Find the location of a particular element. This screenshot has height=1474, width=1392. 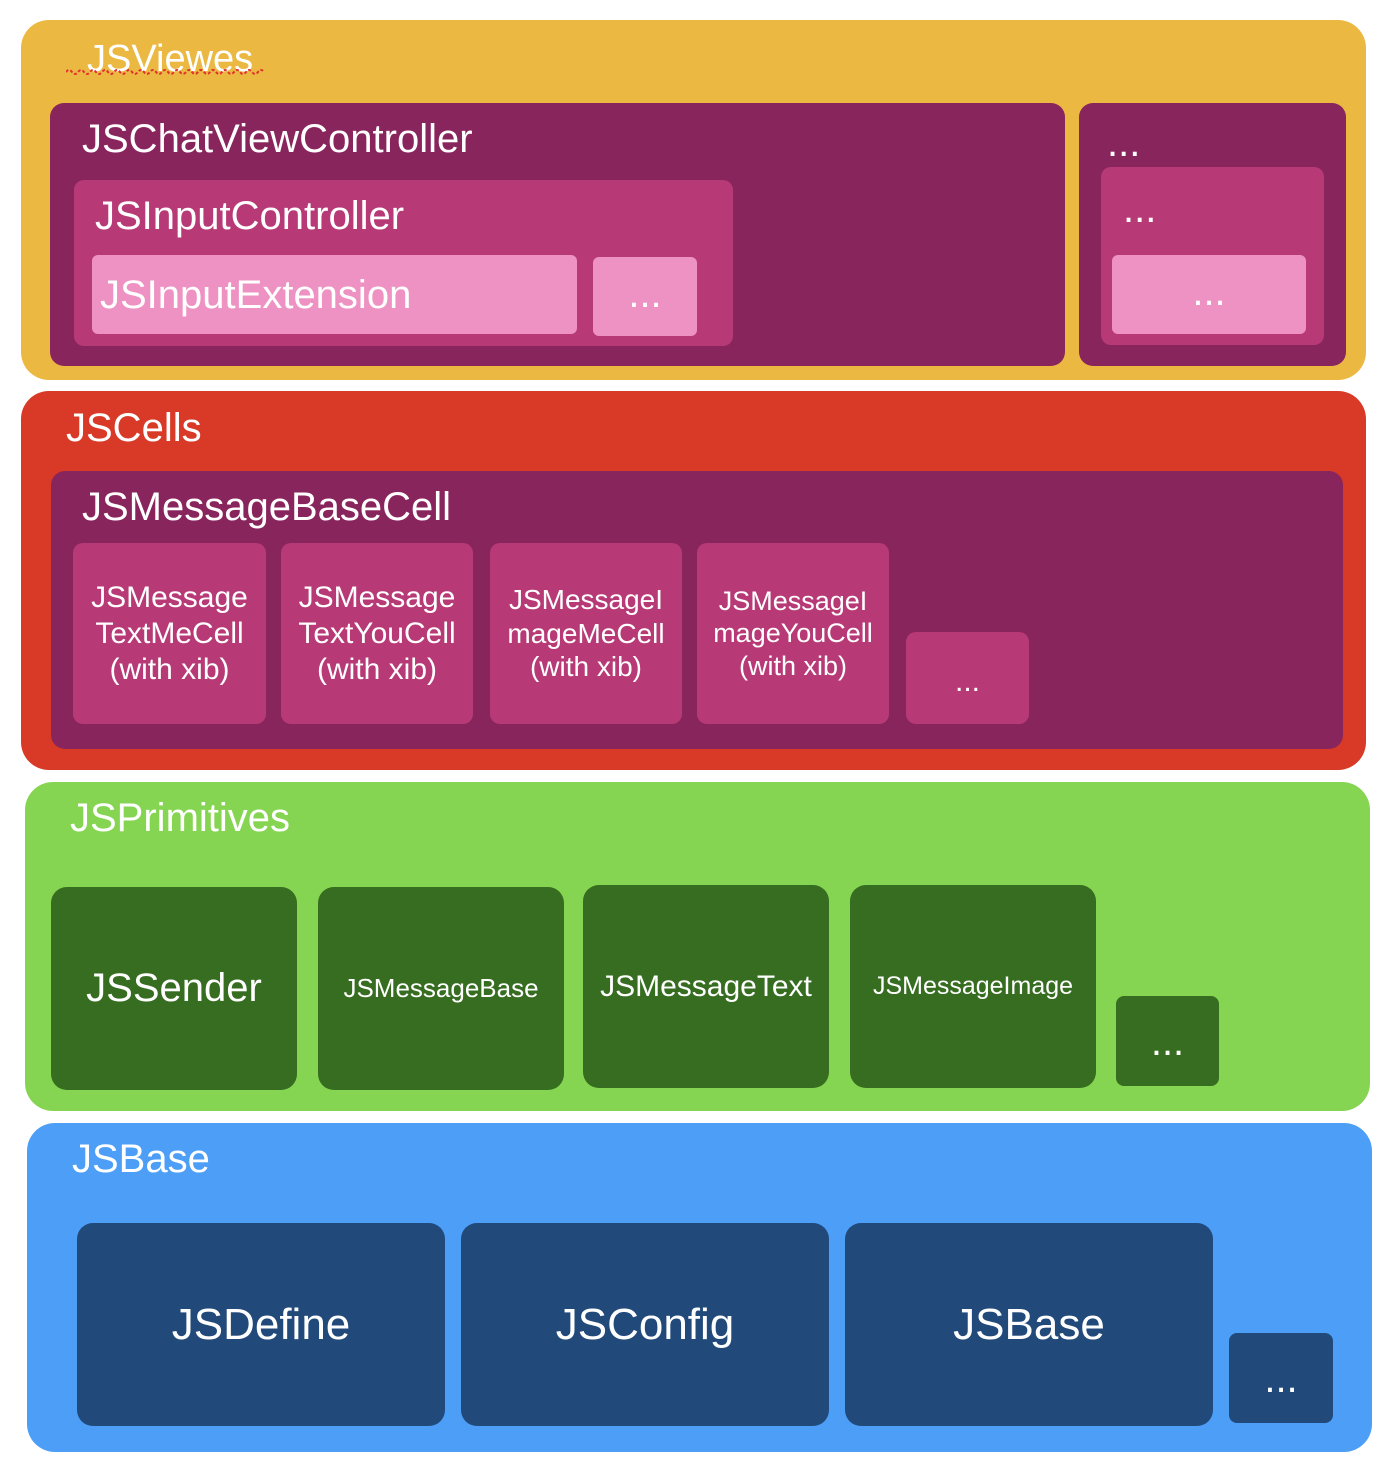

jssender-box: JSSender is located at coordinates (174, 988).